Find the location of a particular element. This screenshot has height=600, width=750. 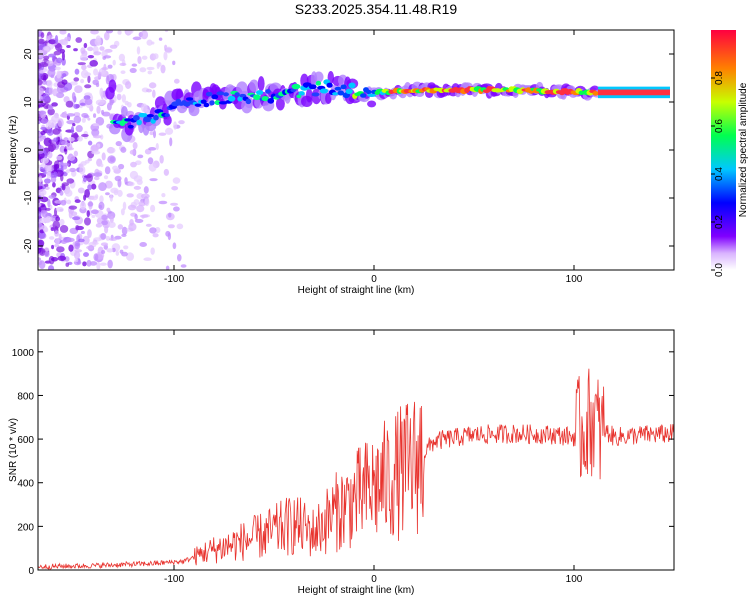

snr-xlabel: Height of straight line (km) is located at coordinates (356, 590).